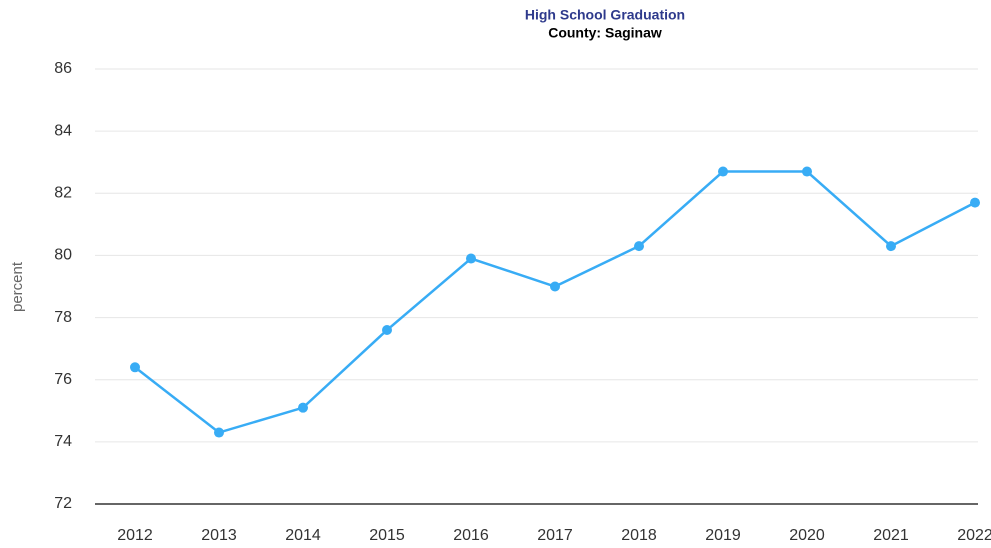 This screenshot has height=548, width=991. What do you see at coordinates (605, 15) in the screenshot?
I see `chart-title: High School Graduation` at bounding box center [605, 15].